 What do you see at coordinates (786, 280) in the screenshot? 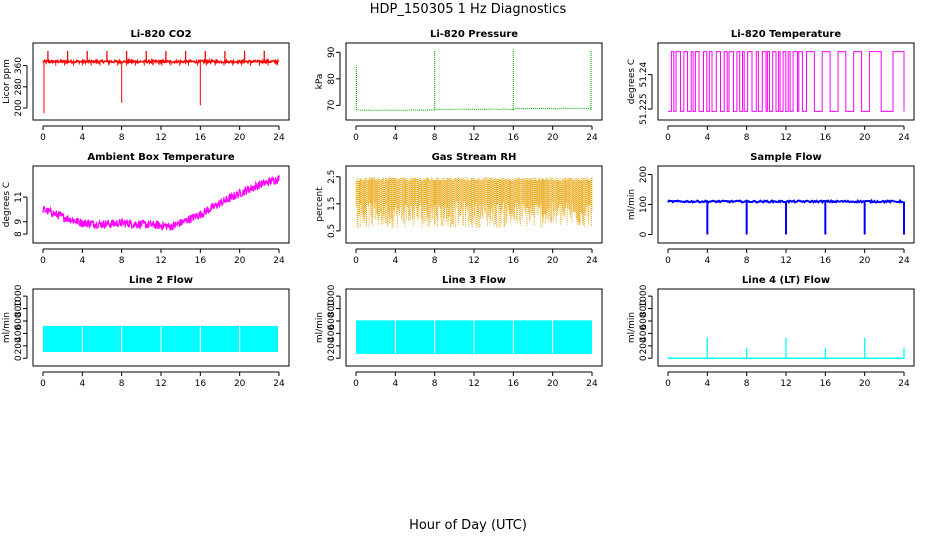
I see `panel-title: Line 4 (LT) Flow` at bounding box center [786, 280].